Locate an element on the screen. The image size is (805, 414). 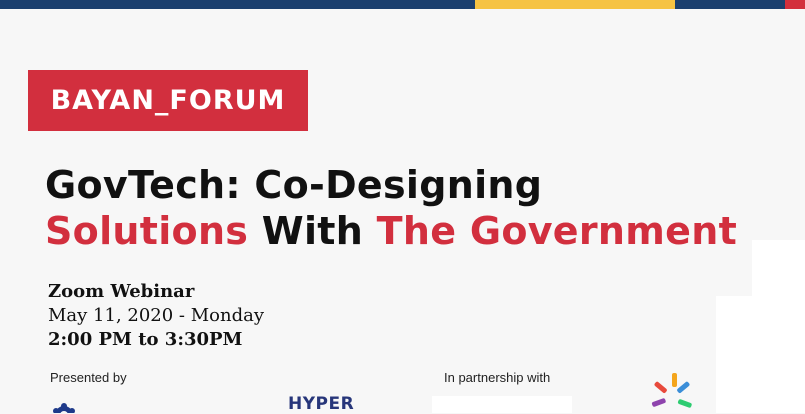
forum-badge-label: BAYAN_FORUM is located at coordinates (168, 100).